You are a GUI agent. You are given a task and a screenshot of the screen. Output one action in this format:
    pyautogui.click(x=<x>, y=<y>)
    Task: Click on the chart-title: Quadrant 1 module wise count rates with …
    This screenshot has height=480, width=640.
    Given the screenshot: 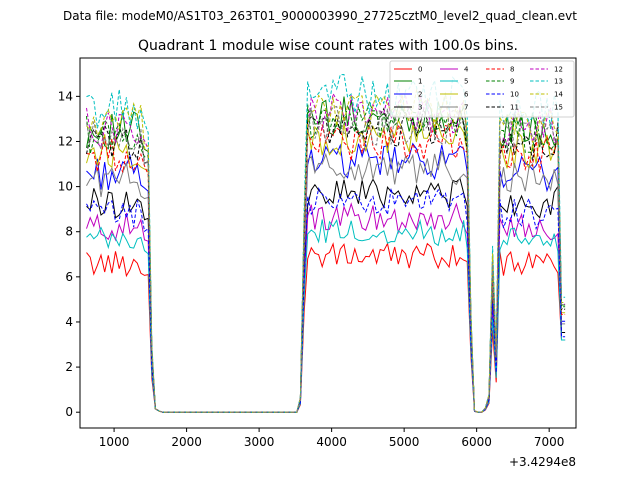 What is the action you would take?
    pyautogui.click(x=328, y=46)
    